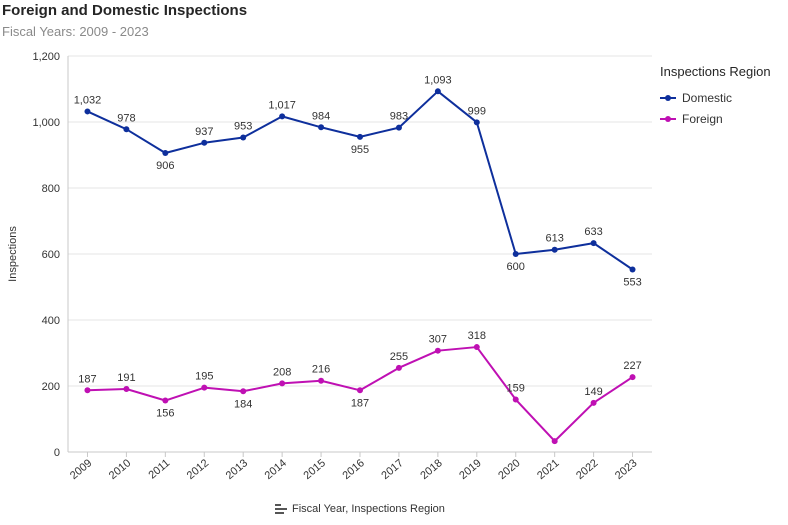 This screenshot has height=525, width=788. Describe the element at coordinates (399, 357) in the screenshot. I see `data-label: 255` at that location.